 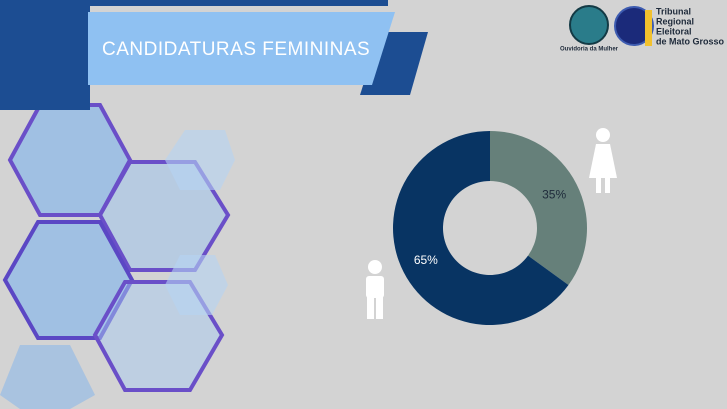 I want to click on tre-logo, so click(x=634, y=26).